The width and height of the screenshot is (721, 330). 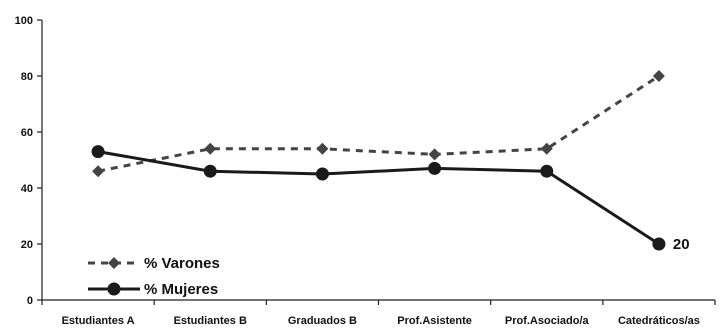 I want to click on y-tick-label: 100, so click(x=24, y=21).